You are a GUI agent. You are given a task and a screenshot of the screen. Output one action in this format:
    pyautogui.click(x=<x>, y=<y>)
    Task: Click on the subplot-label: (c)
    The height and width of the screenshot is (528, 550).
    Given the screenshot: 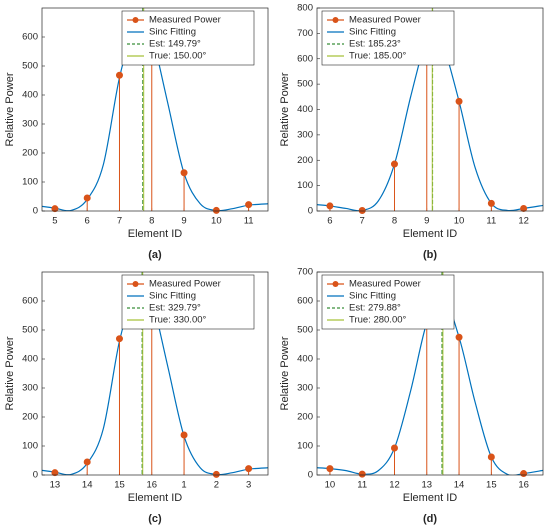 What is the action you would take?
    pyautogui.click(x=155, y=519)
    